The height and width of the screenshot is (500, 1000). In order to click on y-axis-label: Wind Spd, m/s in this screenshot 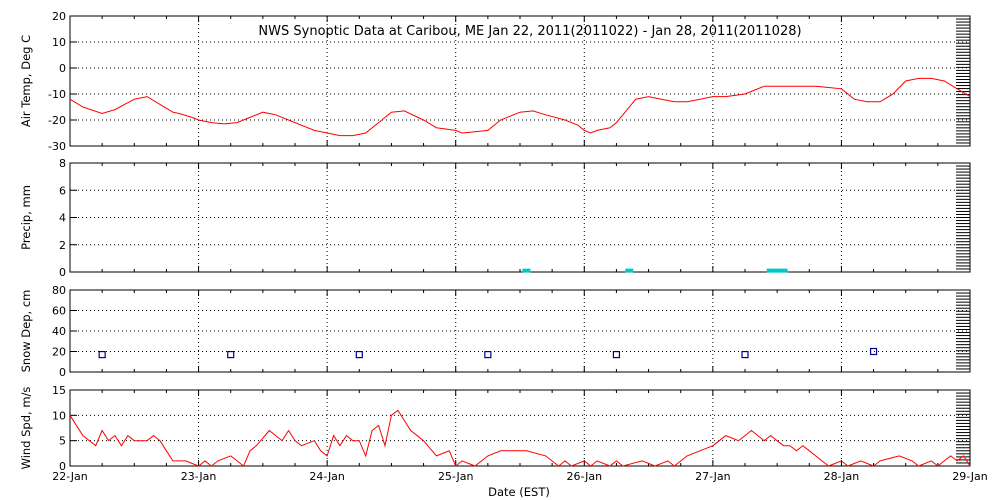, I will do `click(26, 428)`.